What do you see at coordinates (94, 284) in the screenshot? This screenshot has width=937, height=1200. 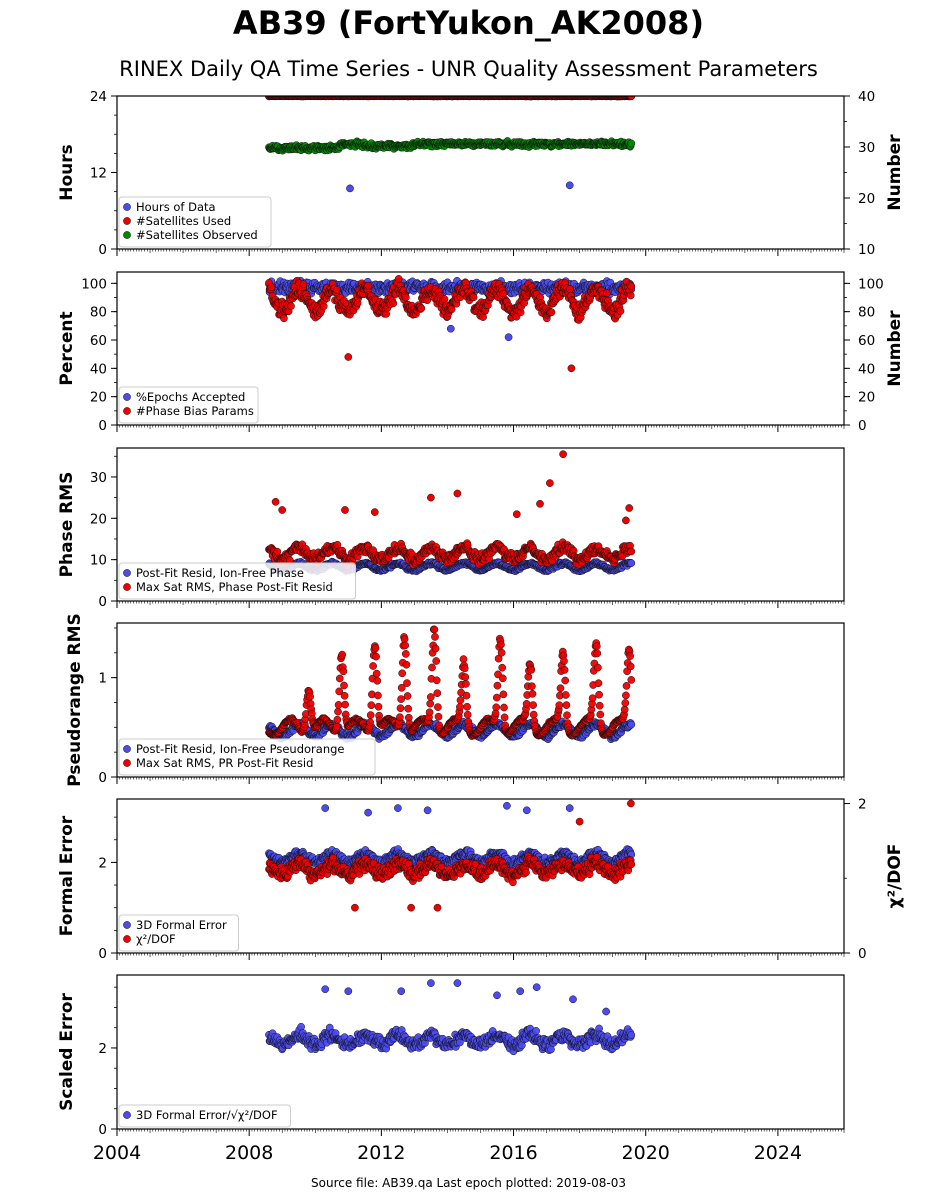 I see `y-tick-label: 100` at bounding box center [94, 284].